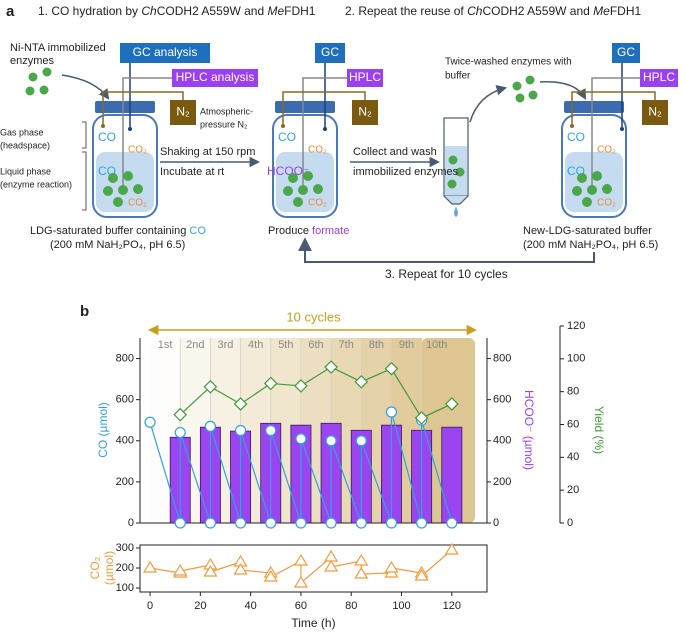 The height and width of the screenshot is (632, 685). What do you see at coordinates (125, 482) in the screenshot?
I see `y-tick-label: 200` at bounding box center [125, 482].